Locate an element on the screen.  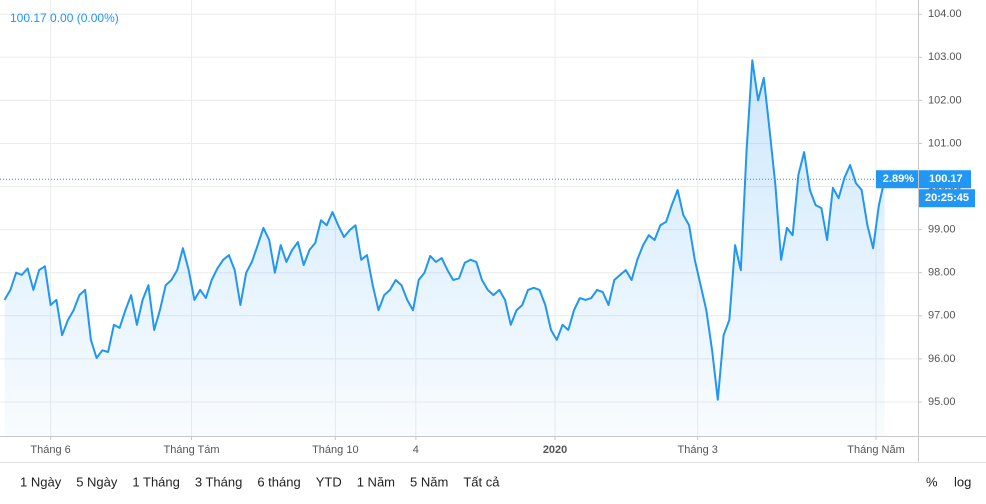
time-badge is located at coordinates (947, 198).